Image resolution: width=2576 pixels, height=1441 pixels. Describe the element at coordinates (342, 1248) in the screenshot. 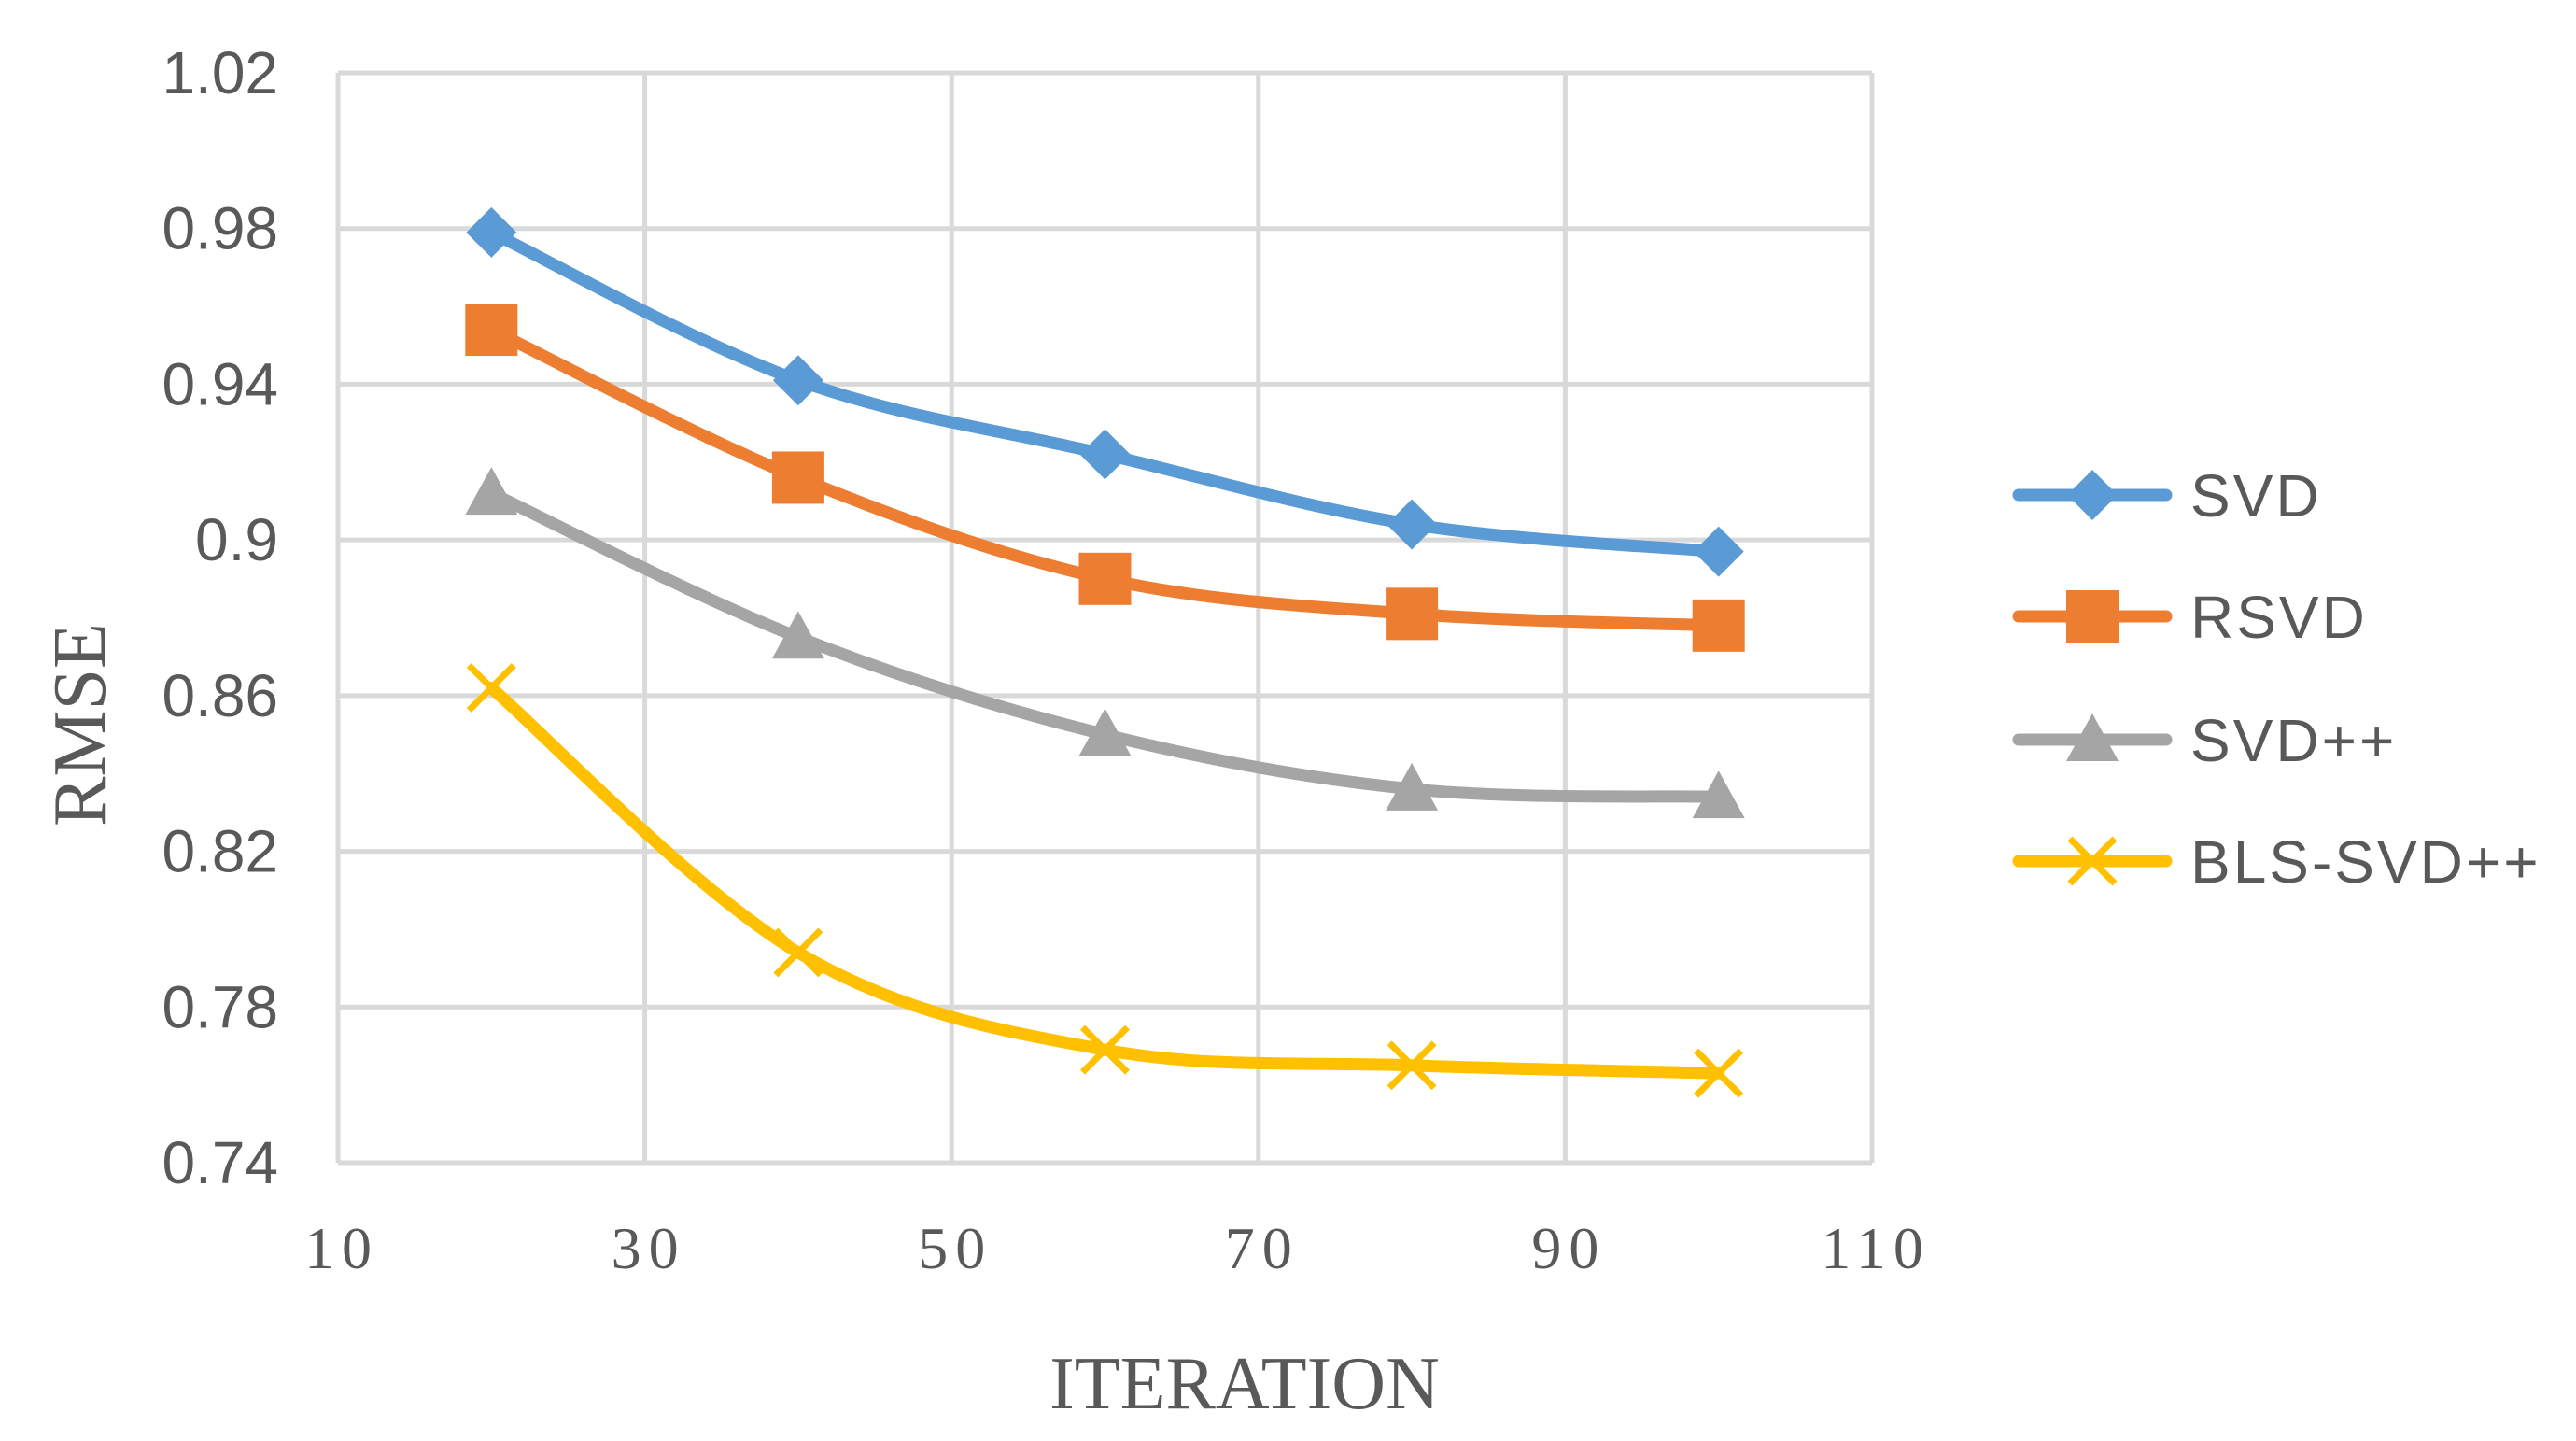

I see `x-tick-label: 10` at that location.